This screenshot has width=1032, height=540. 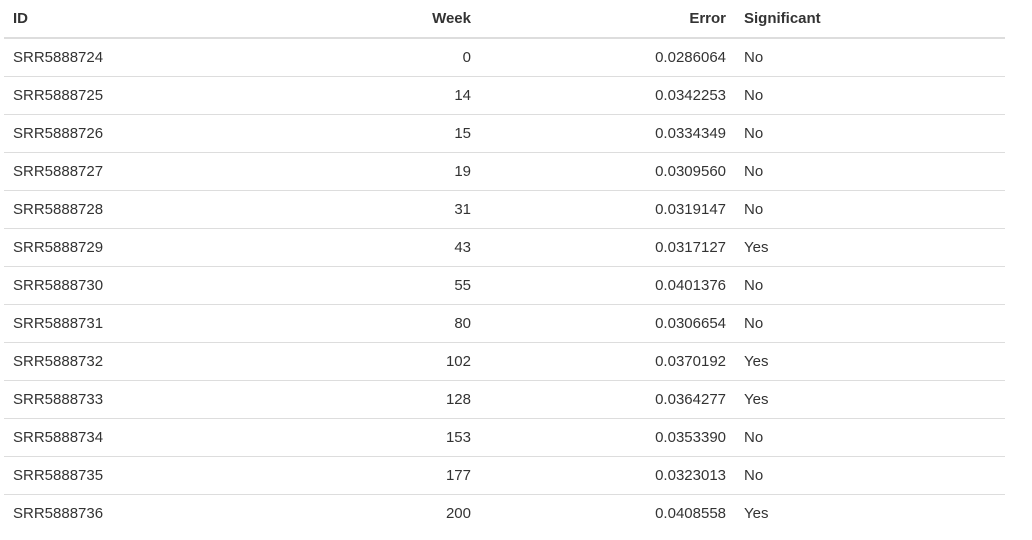 What do you see at coordinates (607, 209) in the screenshot?
I see `cell-error: 0.0319147` at bounding box center [607, 209].